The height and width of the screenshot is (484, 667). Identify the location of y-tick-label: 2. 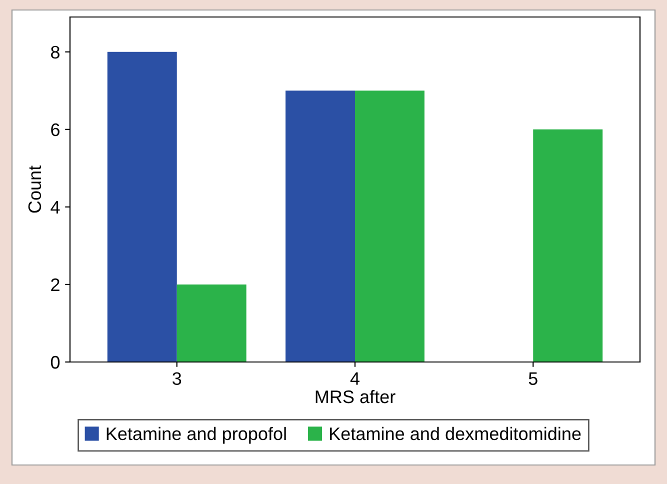
(55, 285).